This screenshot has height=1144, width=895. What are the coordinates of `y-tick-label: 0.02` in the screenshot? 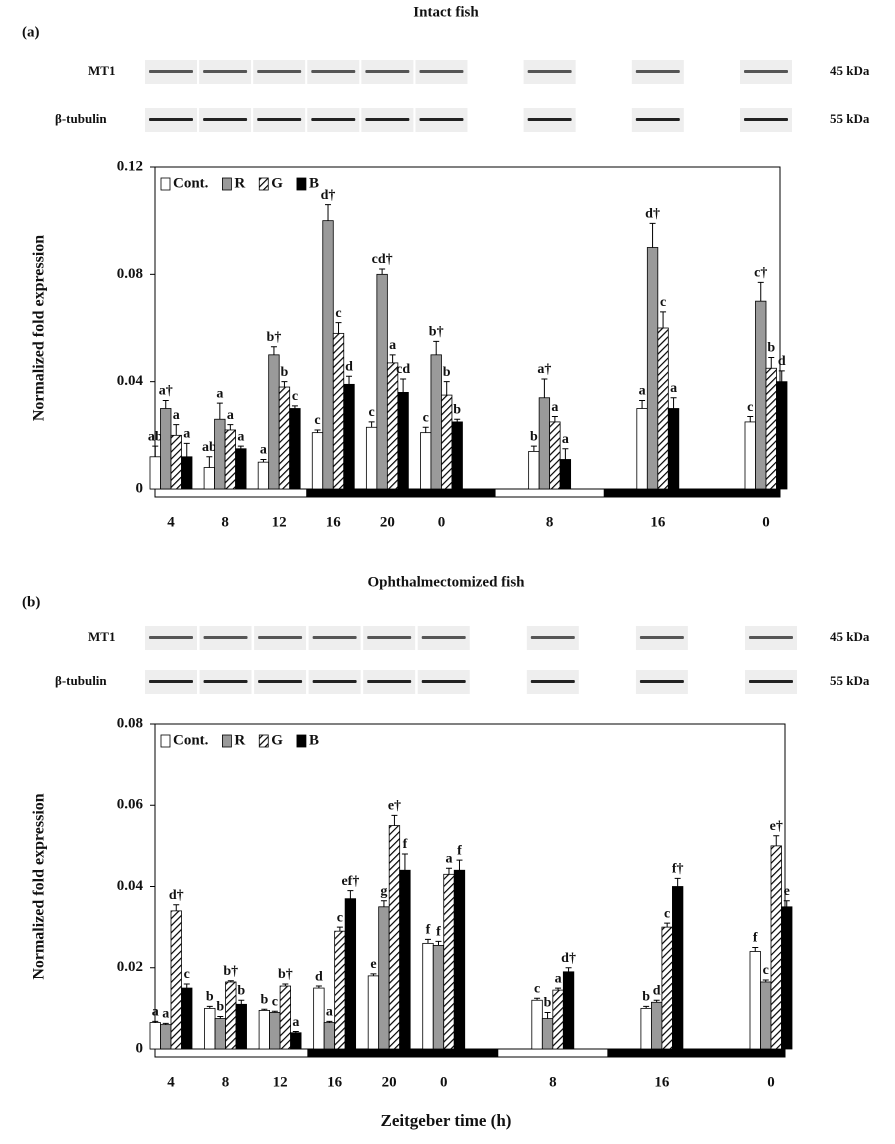 It's located at (130, 967).